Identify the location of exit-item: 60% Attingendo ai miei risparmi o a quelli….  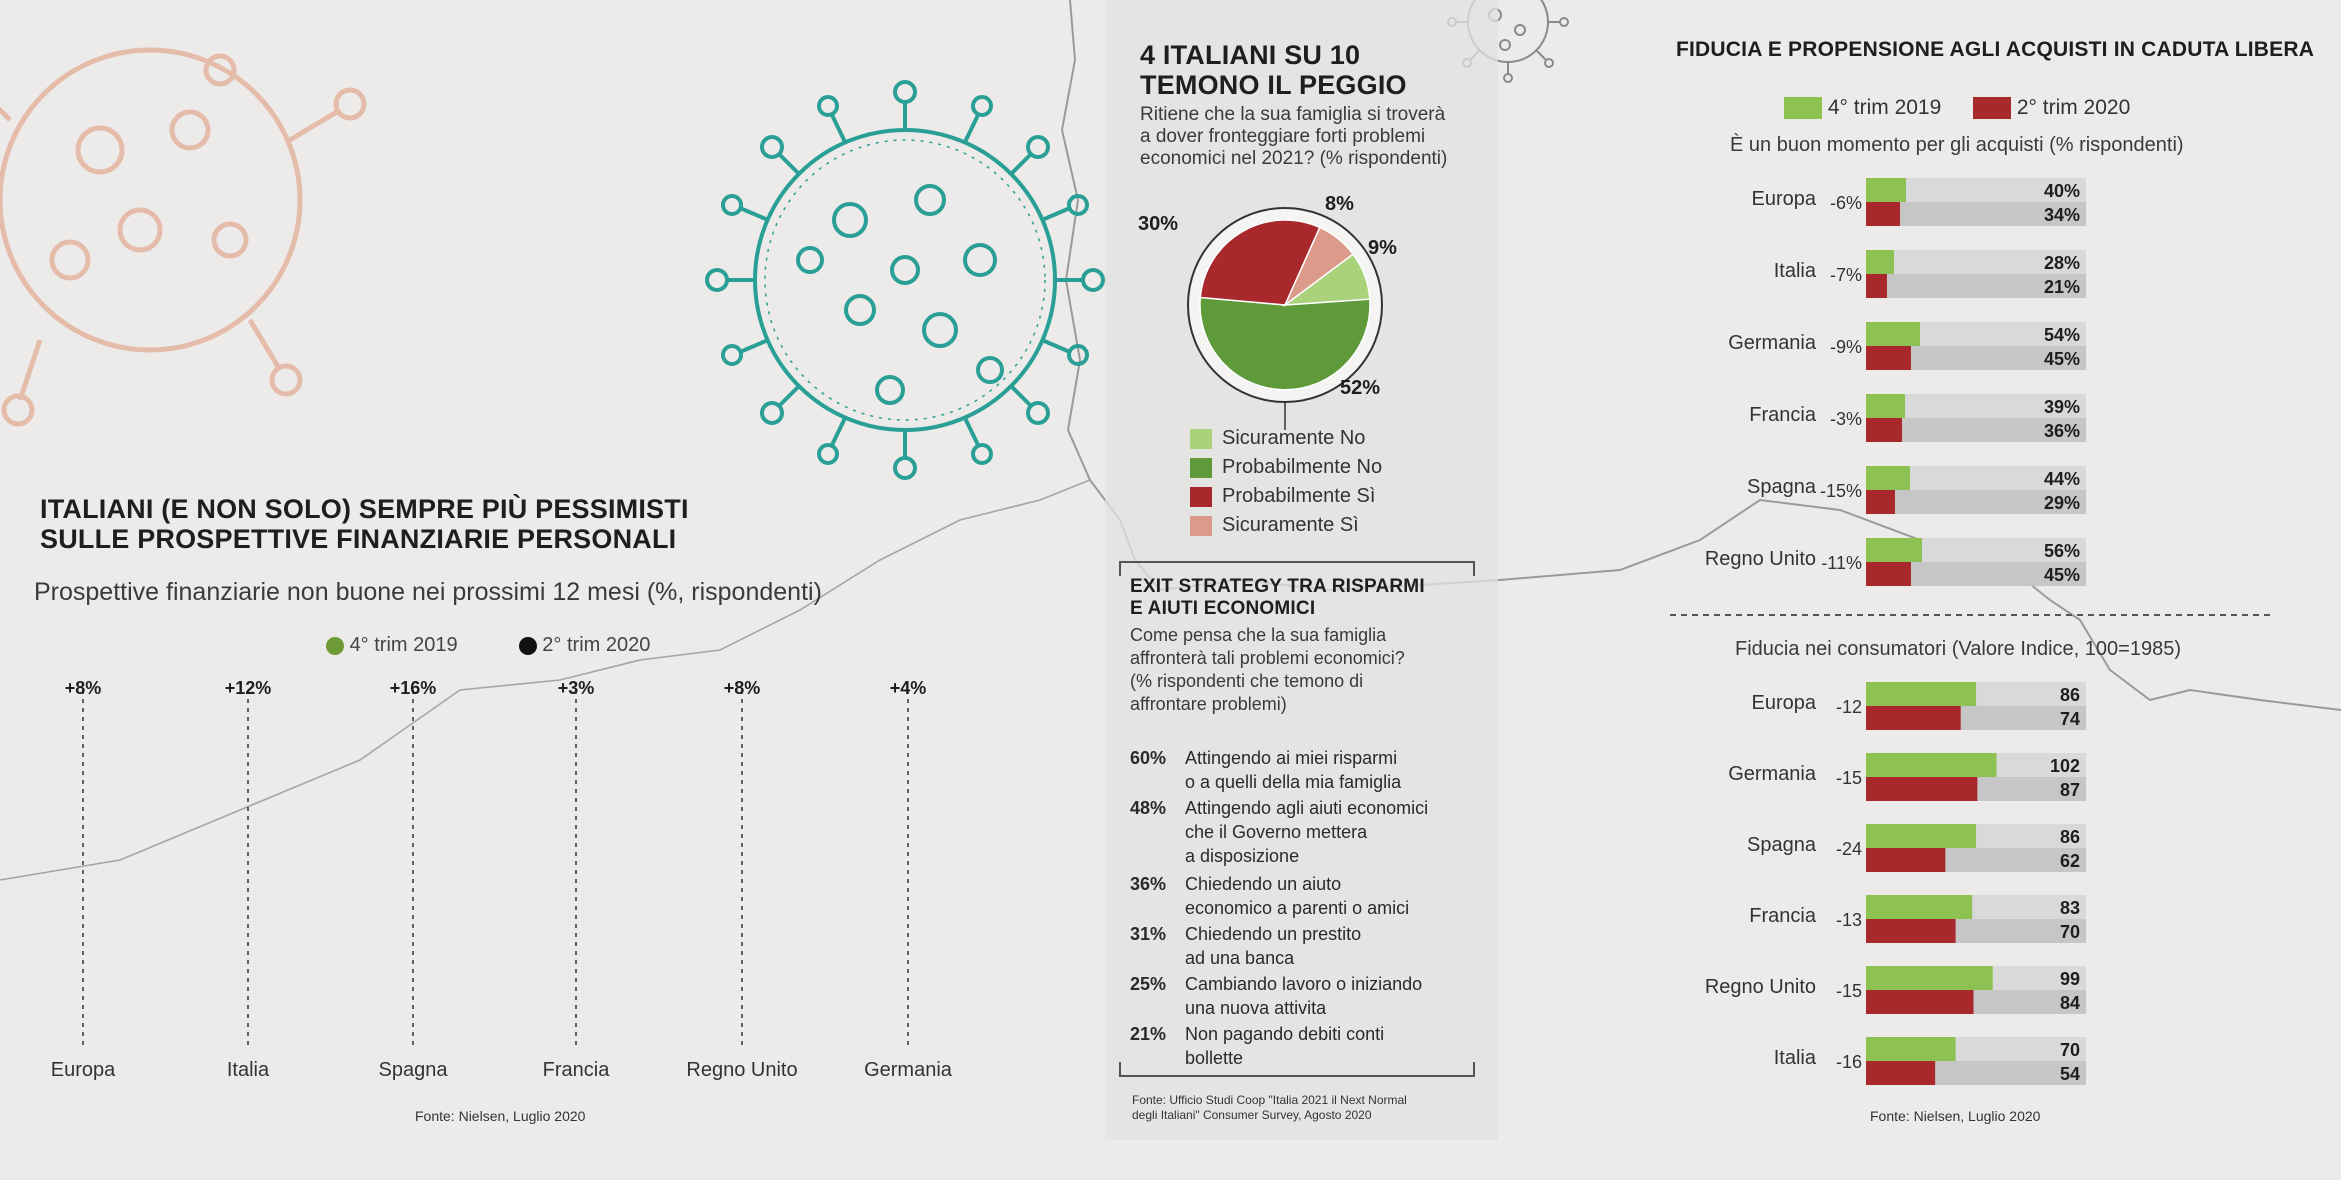
(1297, 770).